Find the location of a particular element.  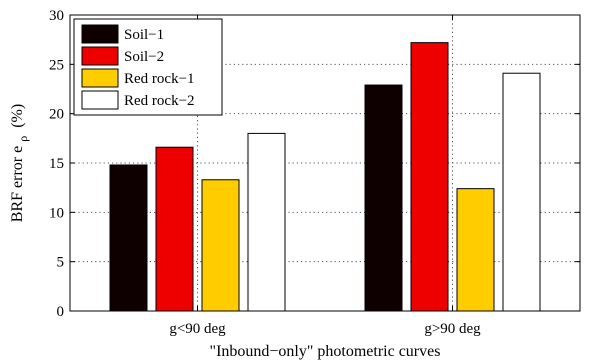

y-tick-label: 20 is located at coordinates (56, 115).